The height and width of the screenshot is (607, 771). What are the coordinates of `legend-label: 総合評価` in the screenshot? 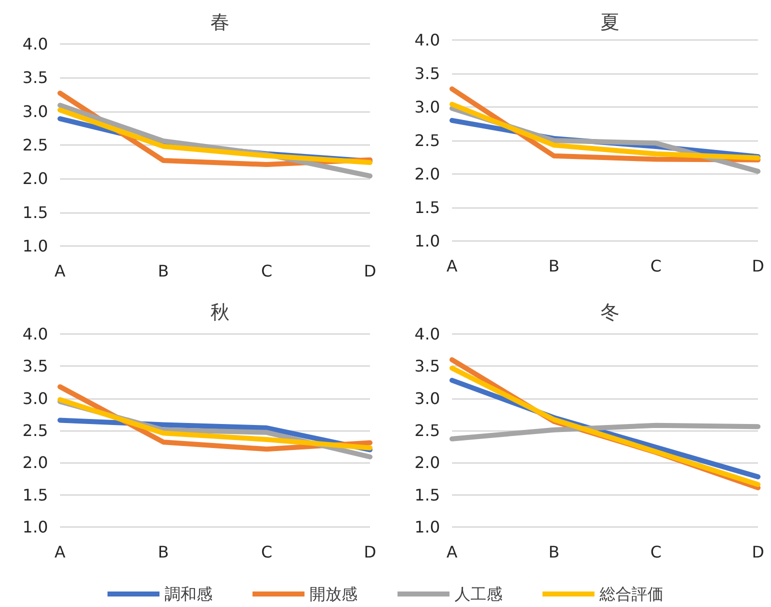 It's located at (631, 594).